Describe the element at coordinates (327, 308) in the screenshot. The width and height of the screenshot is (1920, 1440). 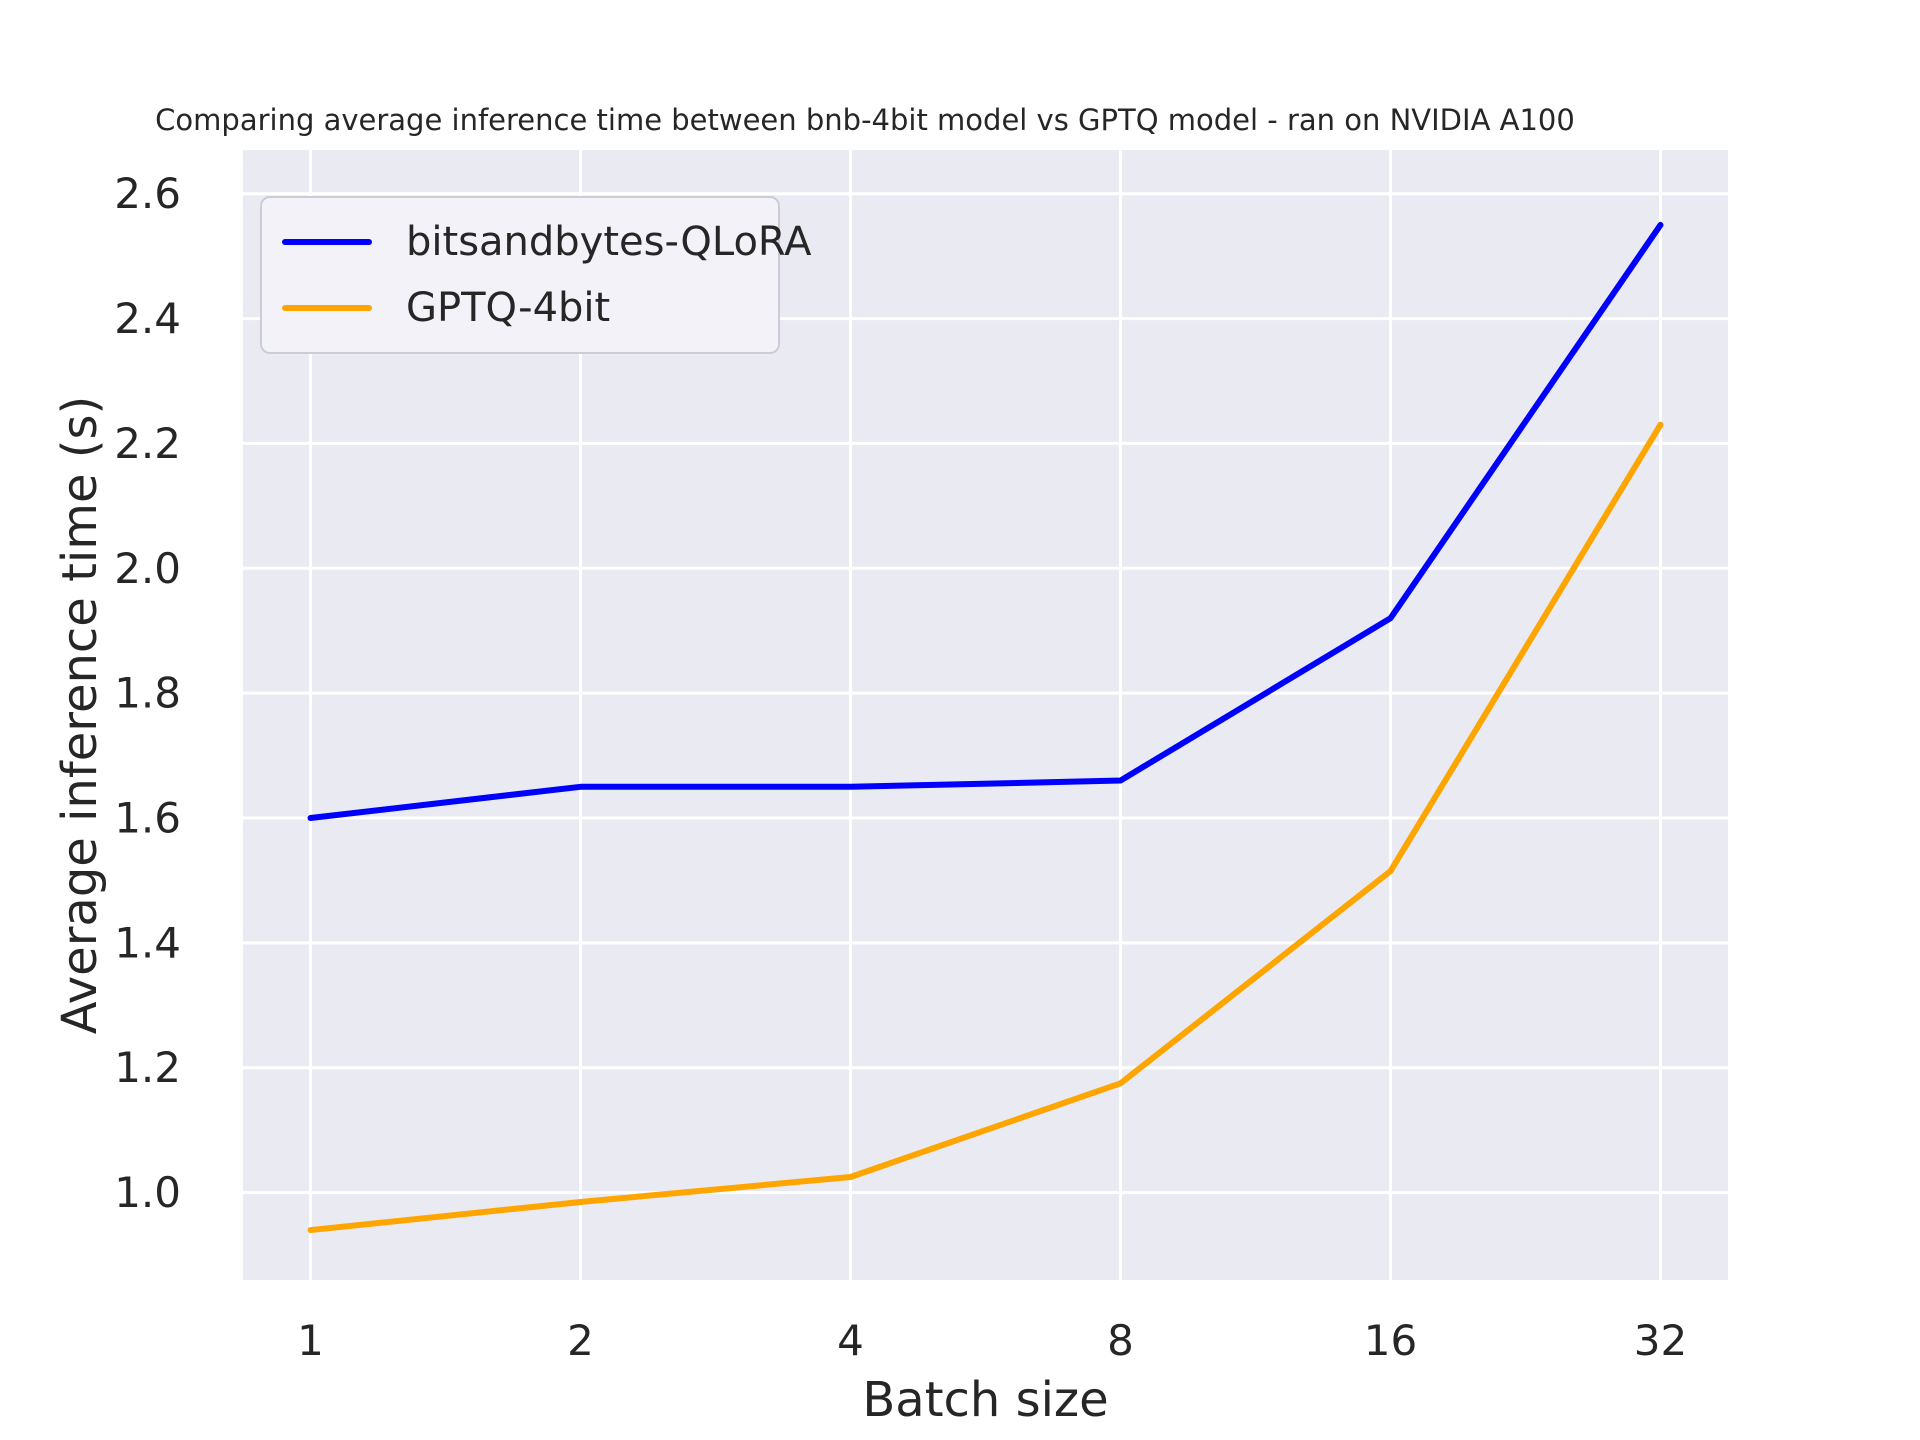
I see `legend-line-swatch-orange` at that location.